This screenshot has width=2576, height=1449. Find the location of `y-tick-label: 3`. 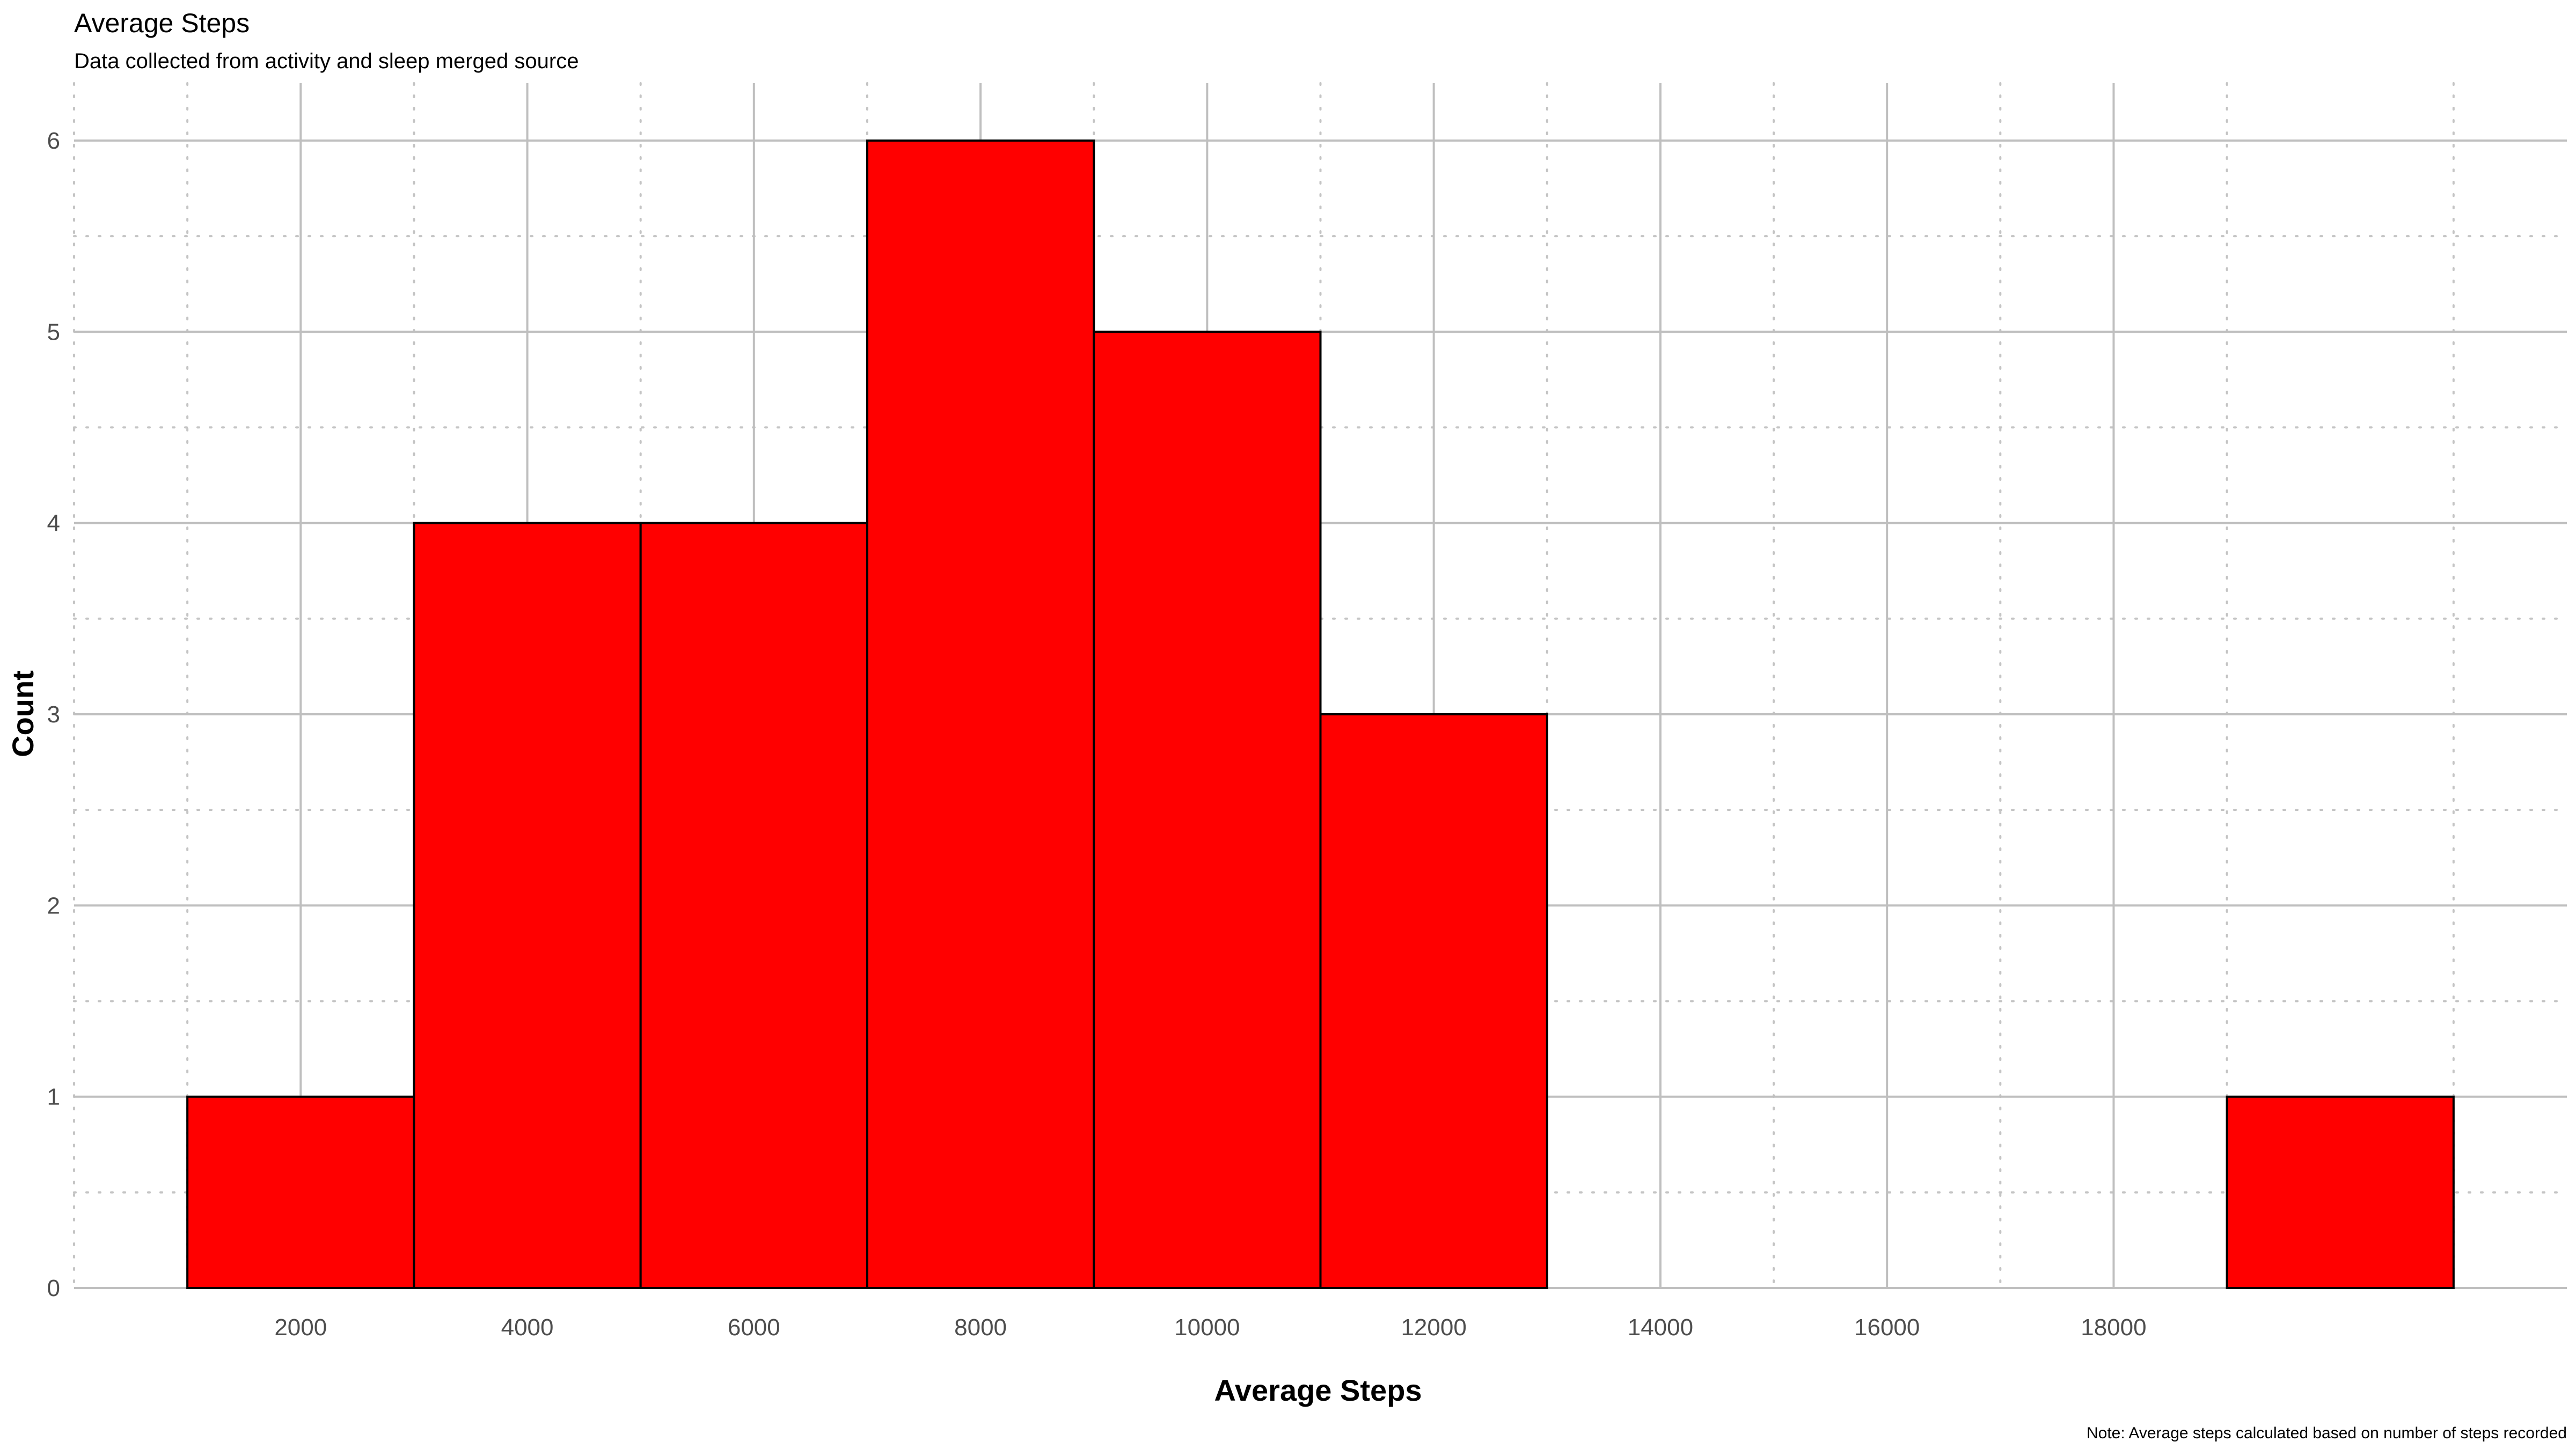

y-tick-label: 3 is located at coordinates (53, 714).